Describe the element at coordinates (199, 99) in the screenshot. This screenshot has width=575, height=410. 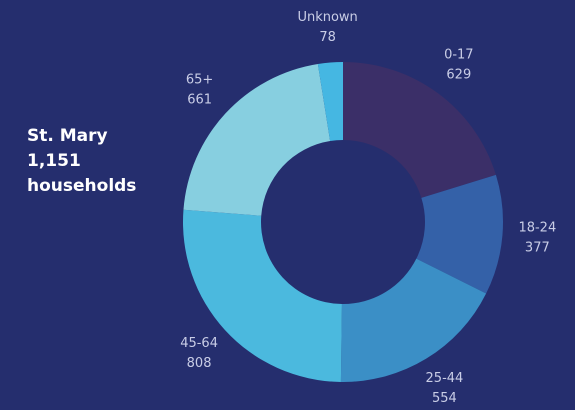
I see `segment-value: 661` at that location.